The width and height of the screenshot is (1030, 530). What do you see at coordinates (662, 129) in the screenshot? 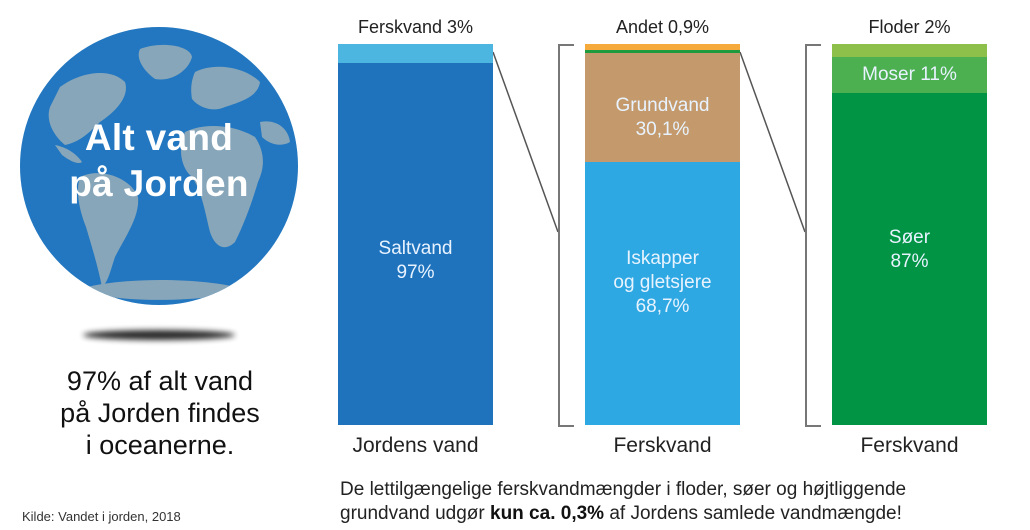
I see `grundvand-value: 30,1%` at bounding box center [662, 129].